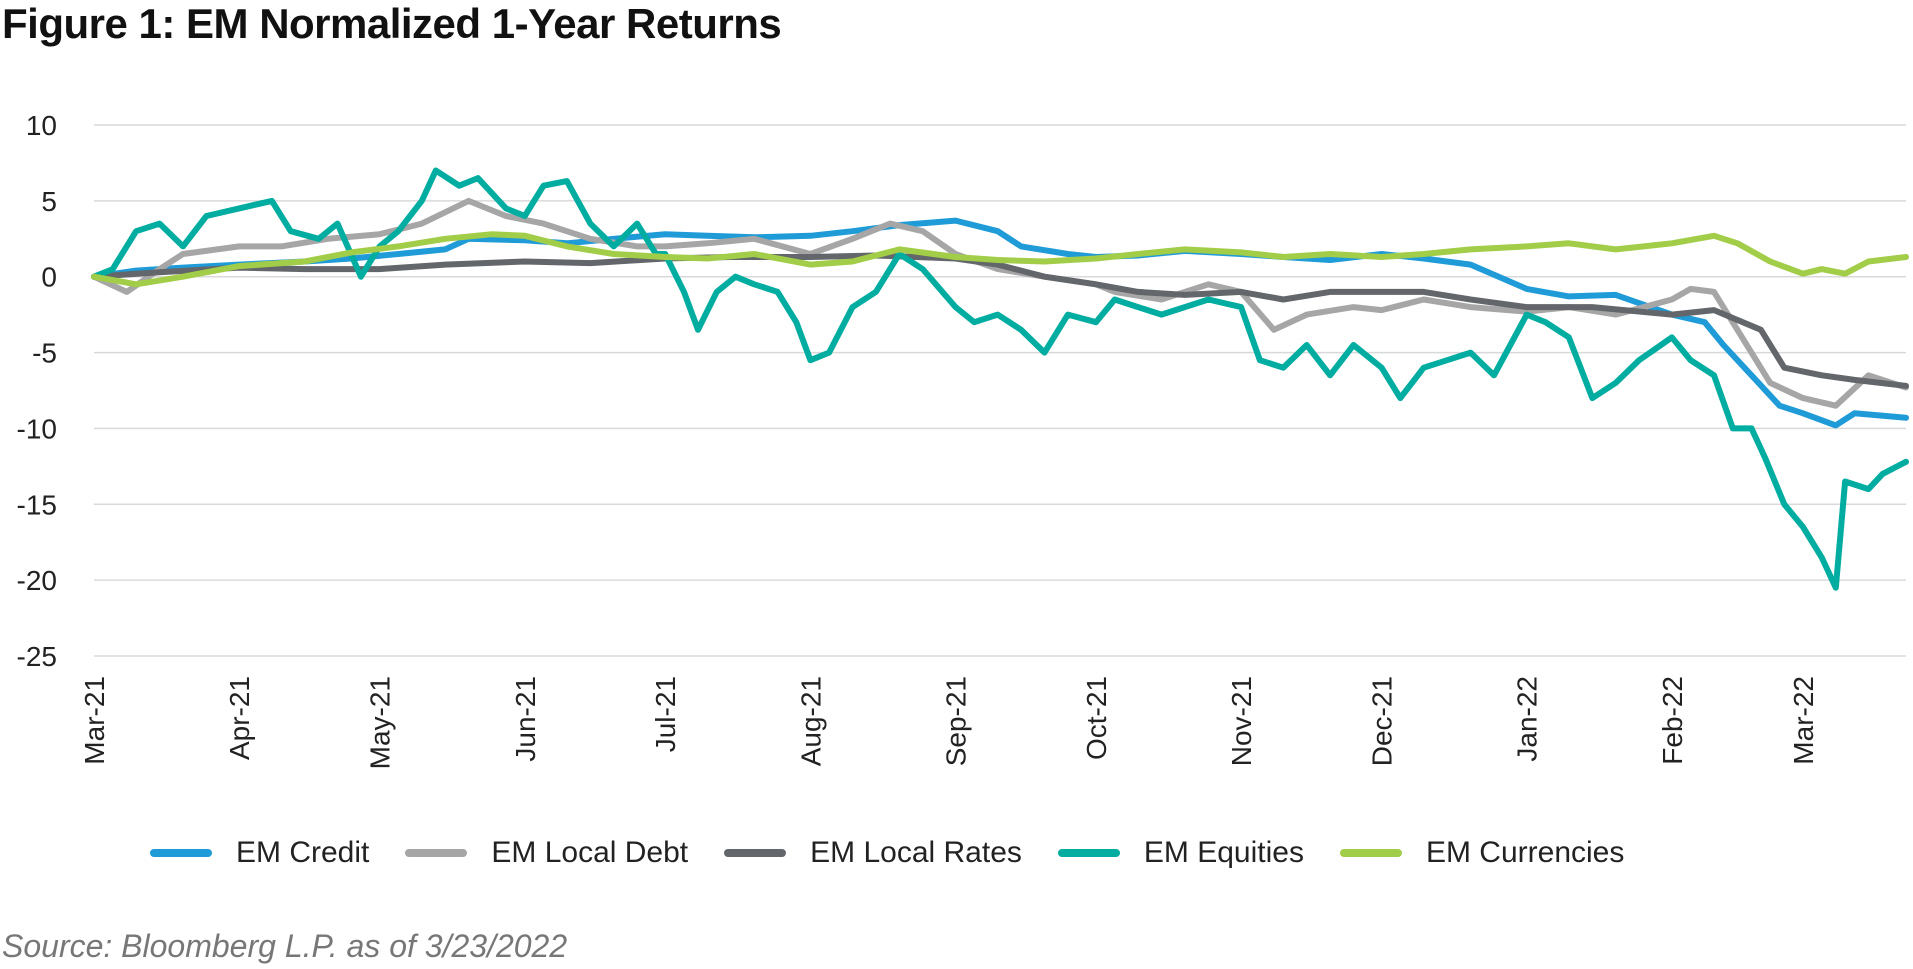 The width and height of the screenshot is (1913, 969). I want to click on legend-item: EM Equities, so click(1180, 853).